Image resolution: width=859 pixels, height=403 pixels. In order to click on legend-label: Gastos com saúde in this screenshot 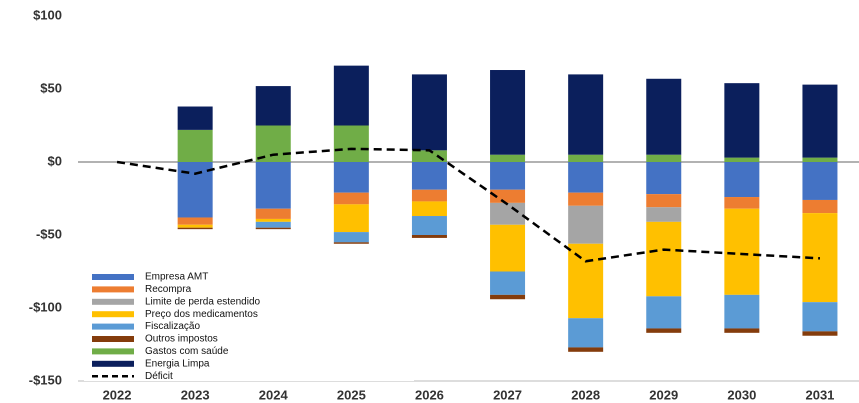, I will do `click(187, 351)`.